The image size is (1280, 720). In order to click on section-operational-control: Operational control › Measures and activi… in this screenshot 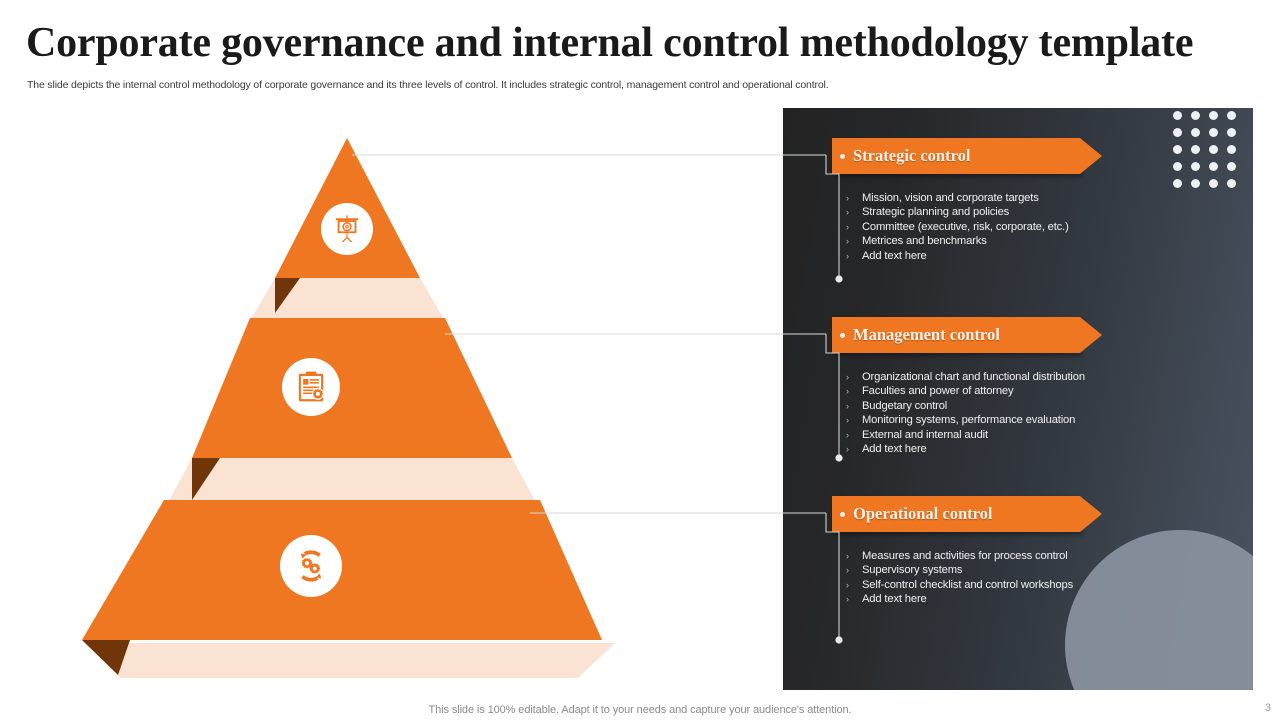, I will do `click(1032, 551)`.